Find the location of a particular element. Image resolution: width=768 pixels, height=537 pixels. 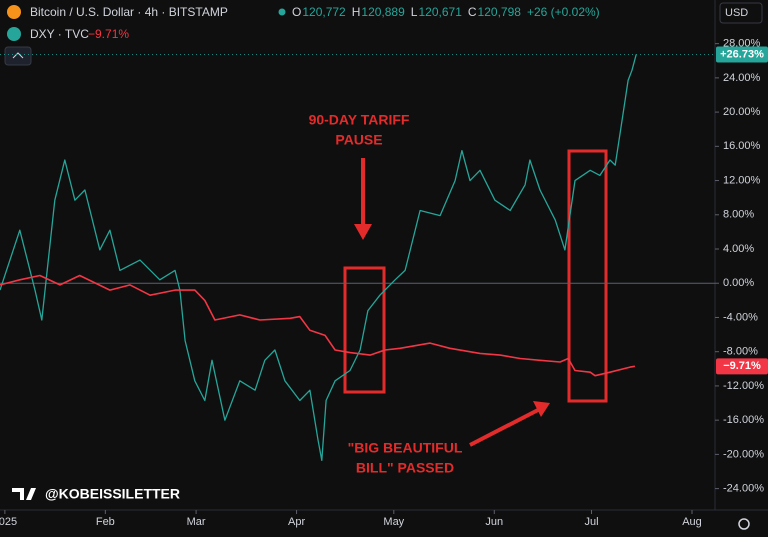

y-tick-label: 0.00% is located at coordinates (738, 283).